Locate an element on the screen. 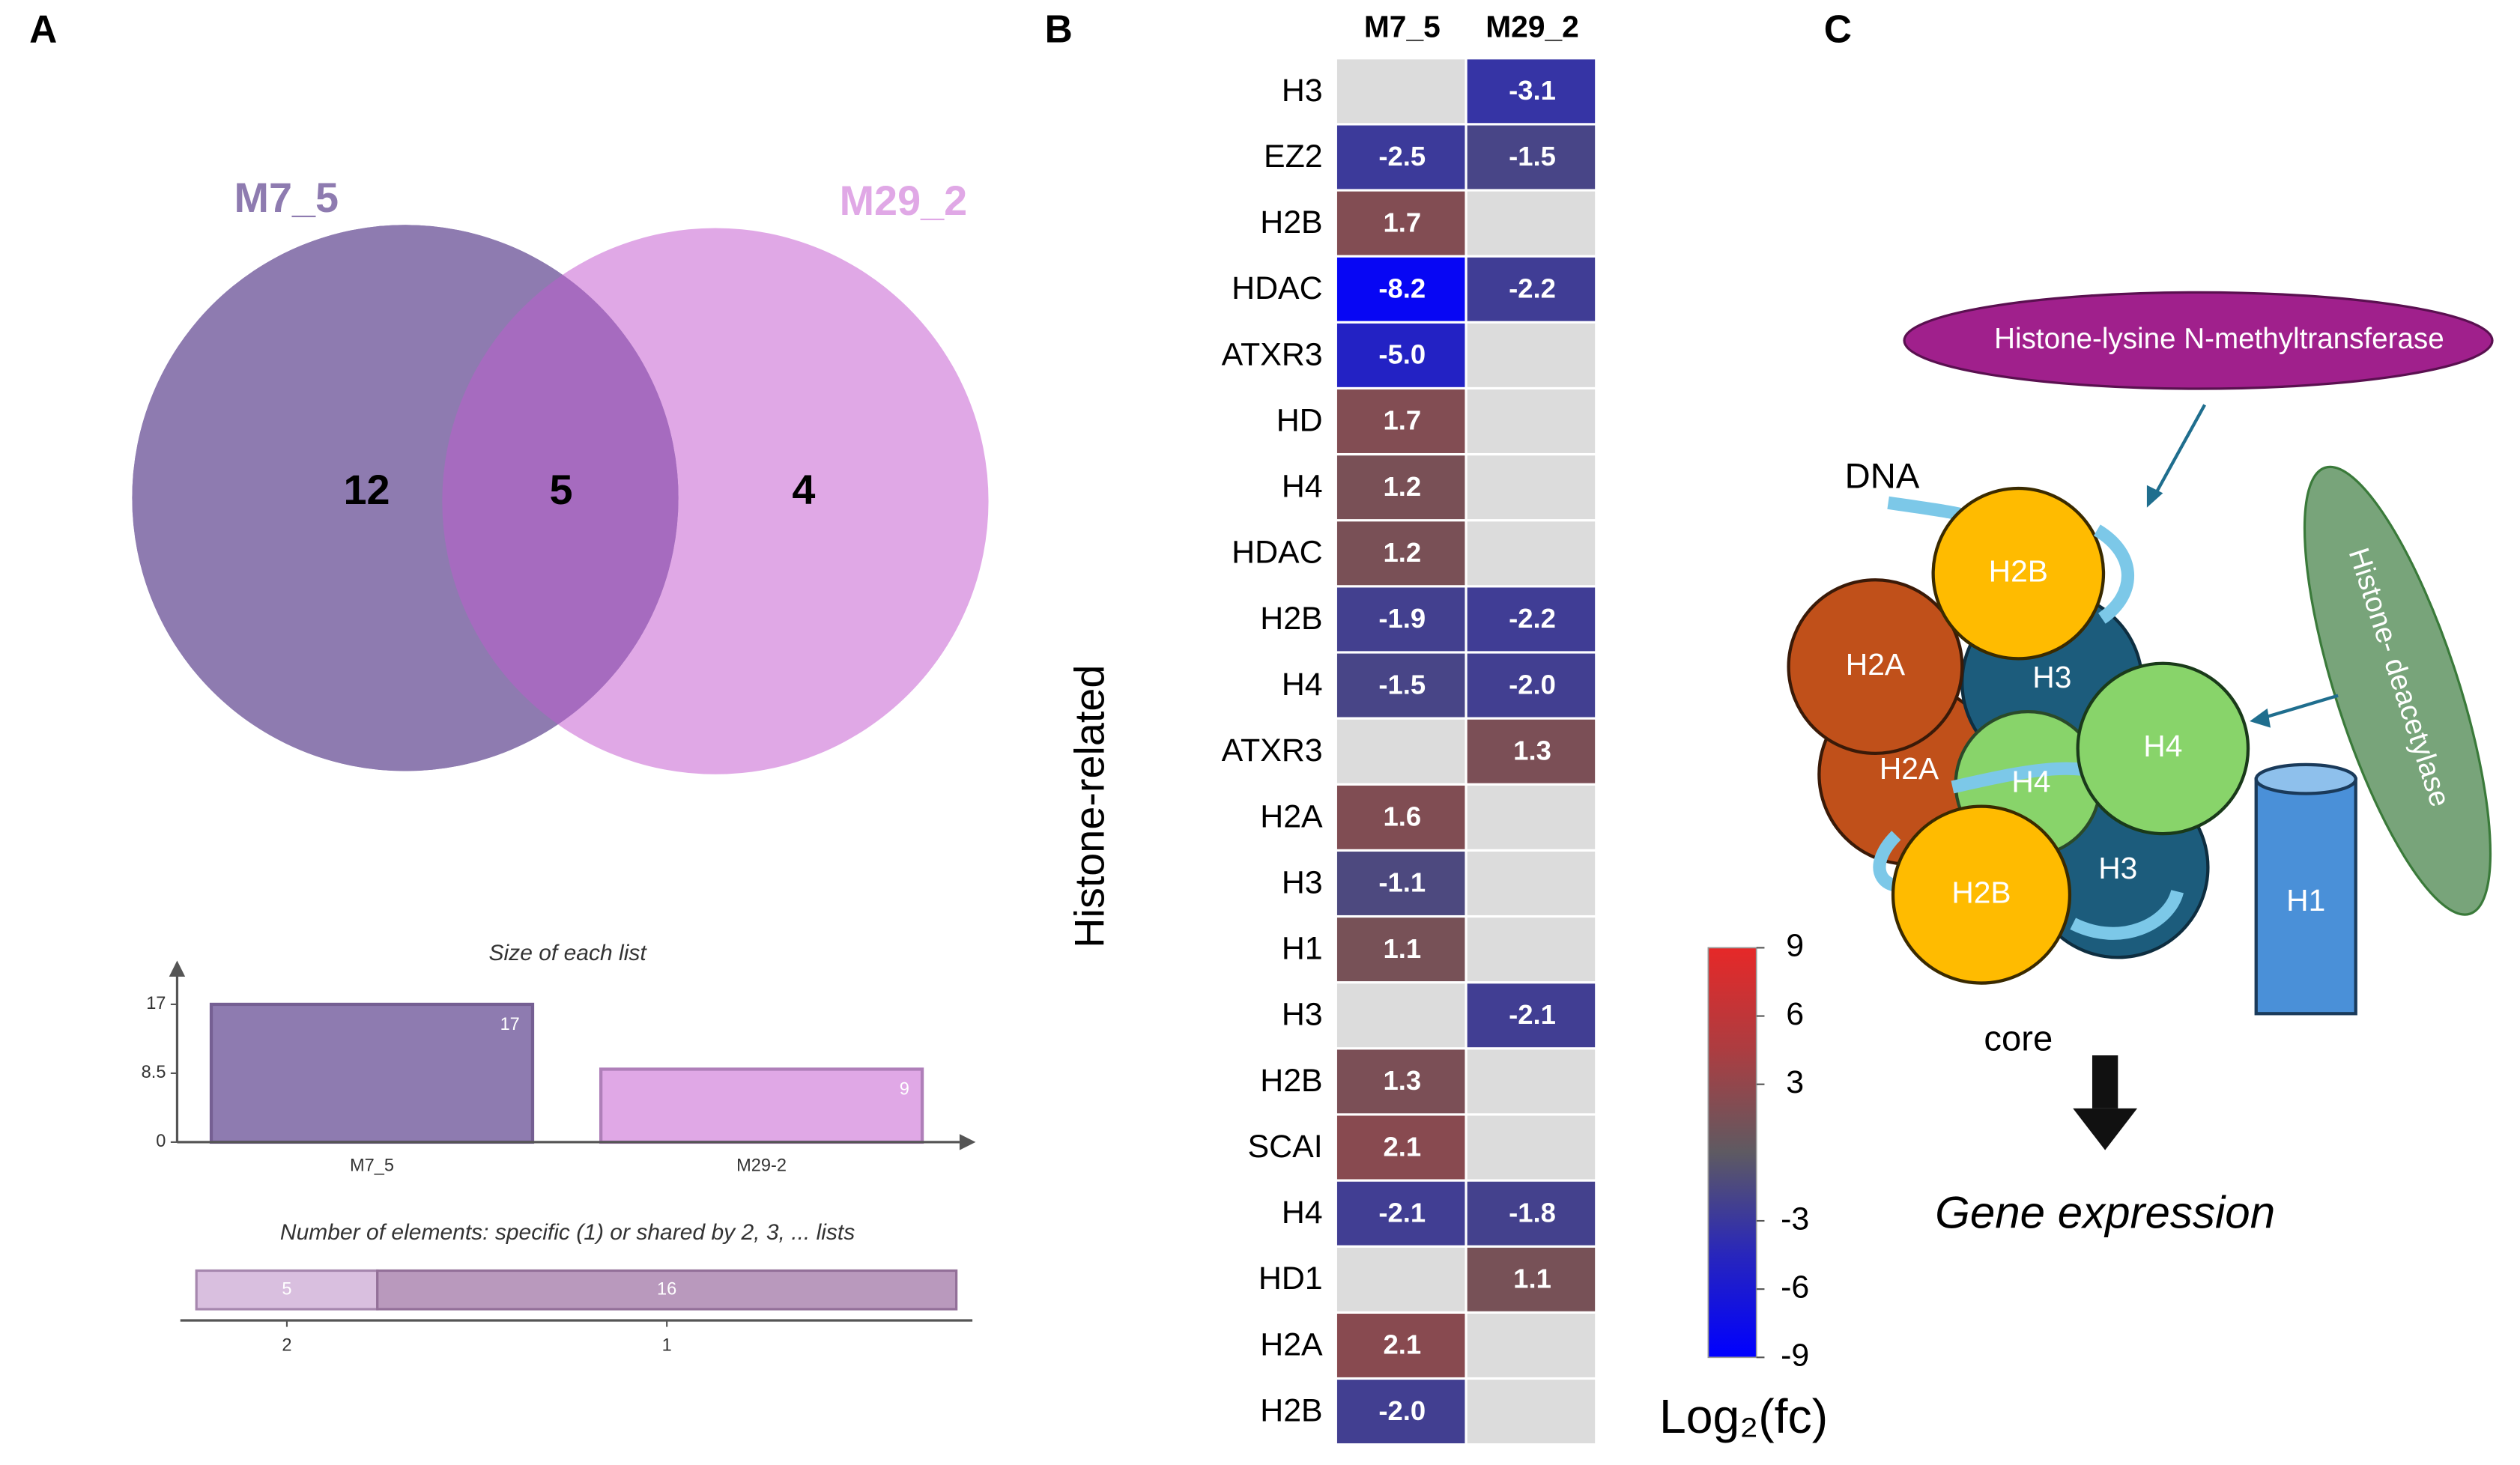 This screenshot has height=1465, width=2520. linker-histone is located at coordinates (2305, 896).